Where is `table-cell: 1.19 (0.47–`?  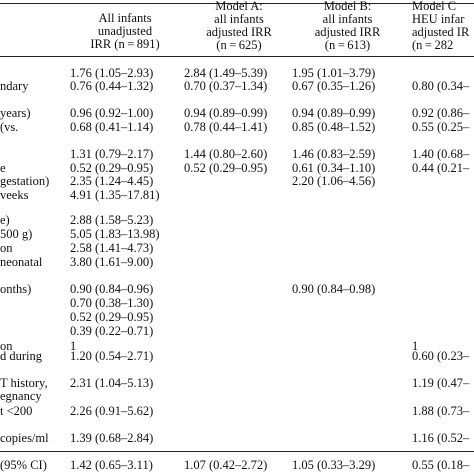
table-cell: 1.19 (0.47– is located at coordinates (441, 383).